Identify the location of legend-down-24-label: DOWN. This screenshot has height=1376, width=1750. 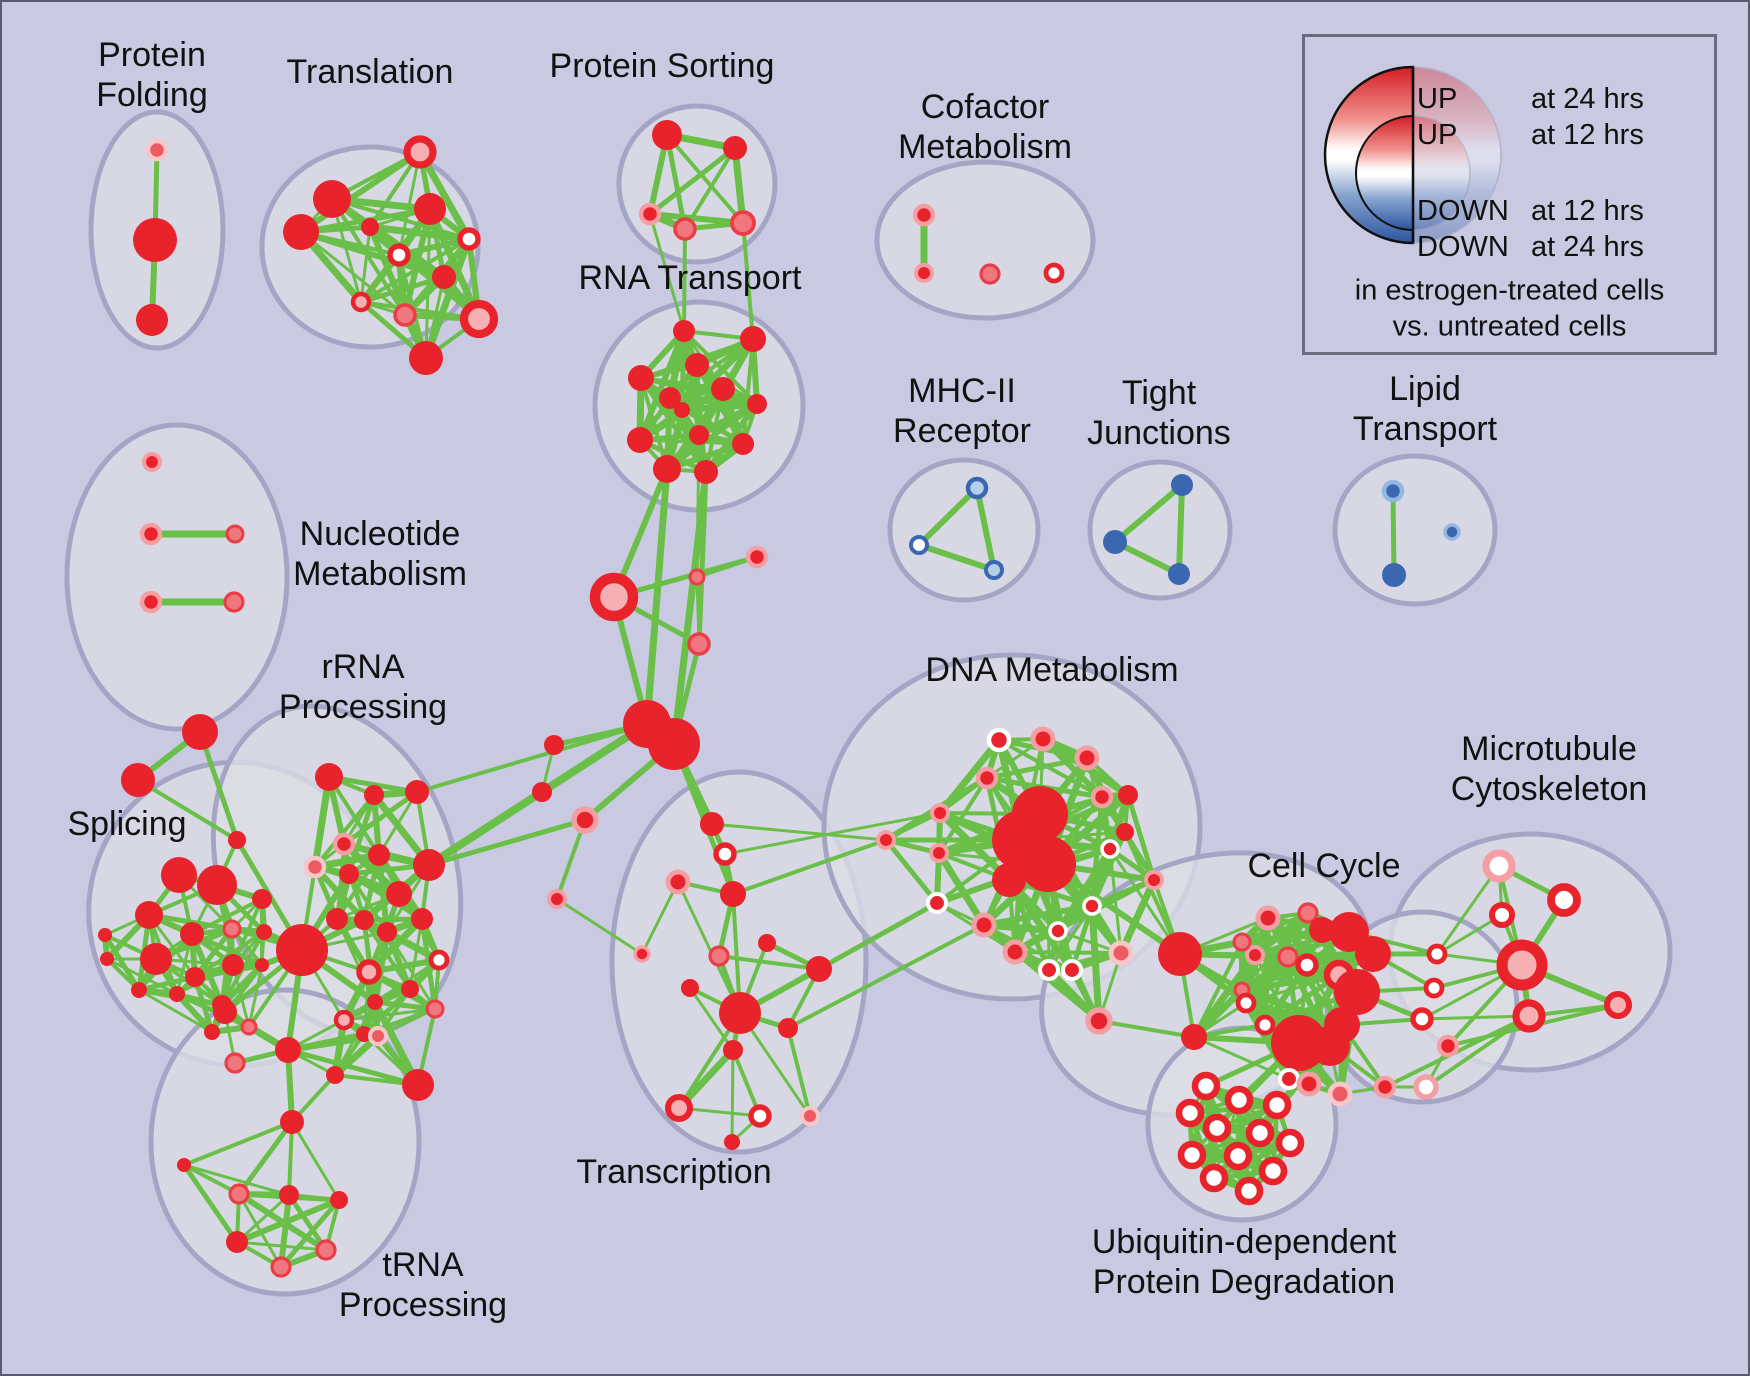
(1463, 247).